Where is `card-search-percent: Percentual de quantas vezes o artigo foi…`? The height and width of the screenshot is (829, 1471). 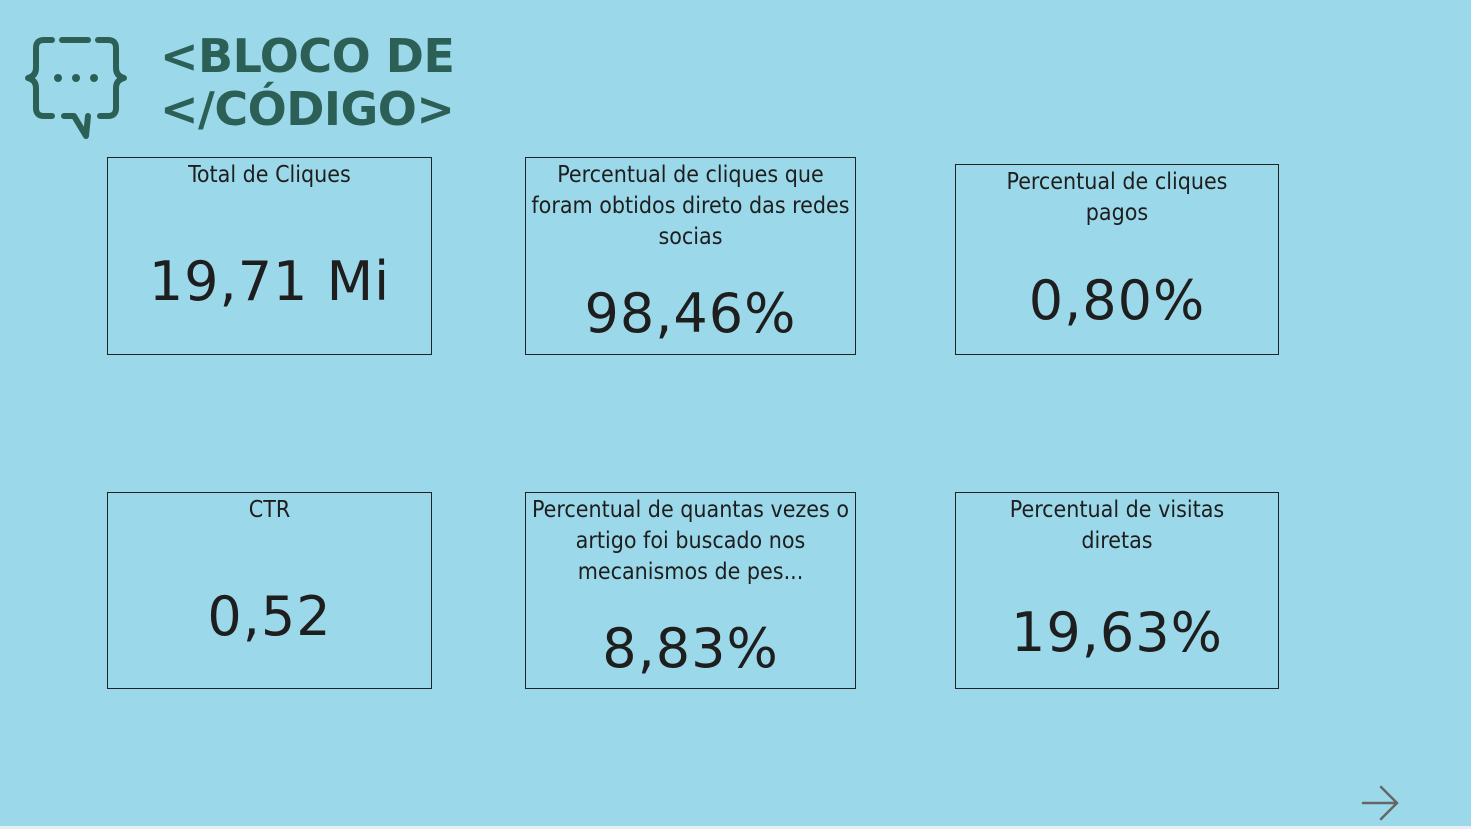
card-search-percent: Percentual de quantas vezes o artigo foi… is located at coordinates (690, 590).